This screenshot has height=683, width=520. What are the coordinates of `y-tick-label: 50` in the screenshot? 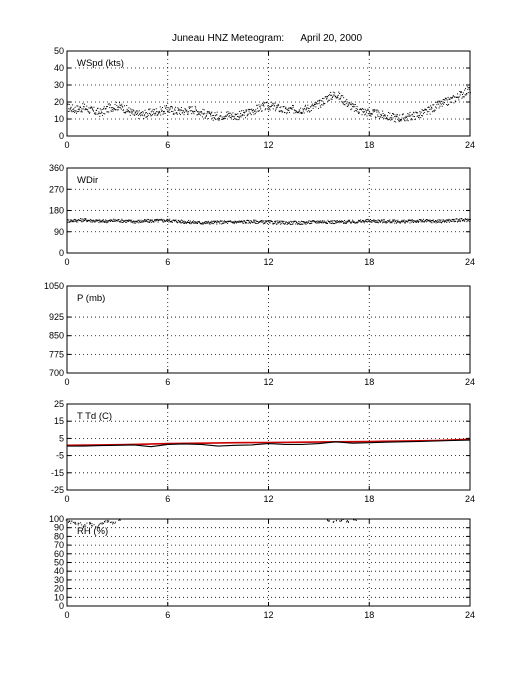 It's located at (59, 563).